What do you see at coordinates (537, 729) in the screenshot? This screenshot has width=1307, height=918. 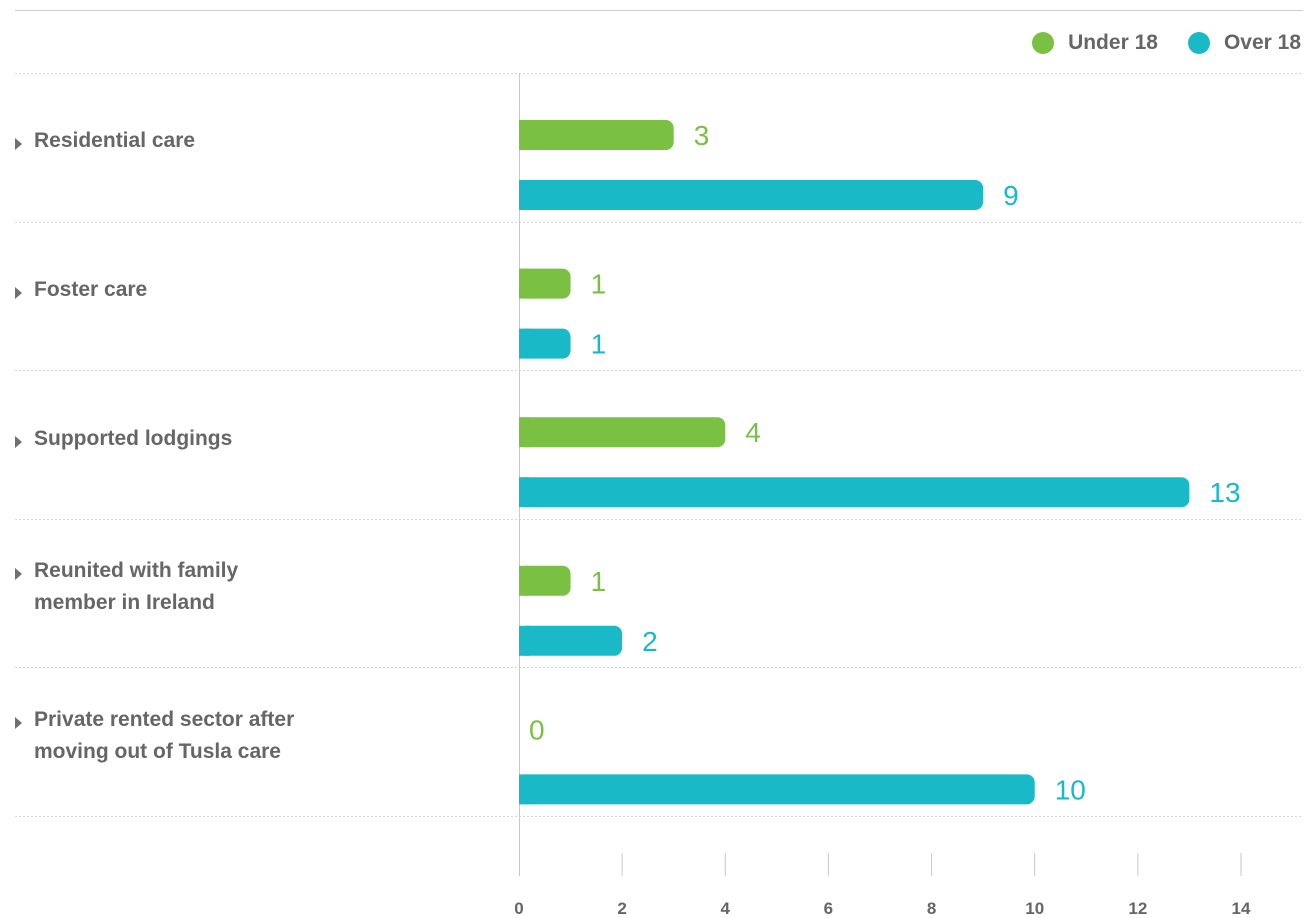 I see `bar-value-label: 0` at bounding box center [537, 729].